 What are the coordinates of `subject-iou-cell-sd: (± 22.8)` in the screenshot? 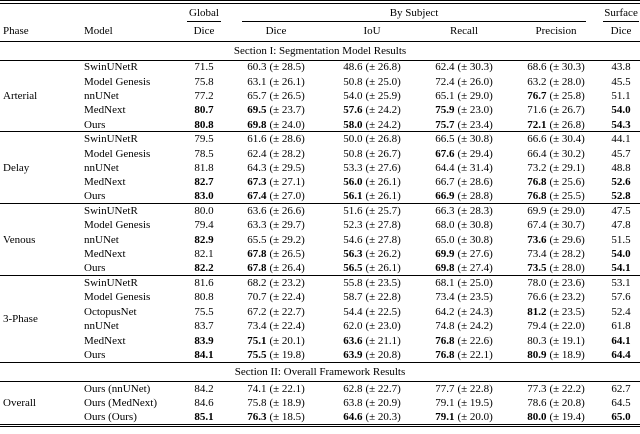 It's located at (383, 297).